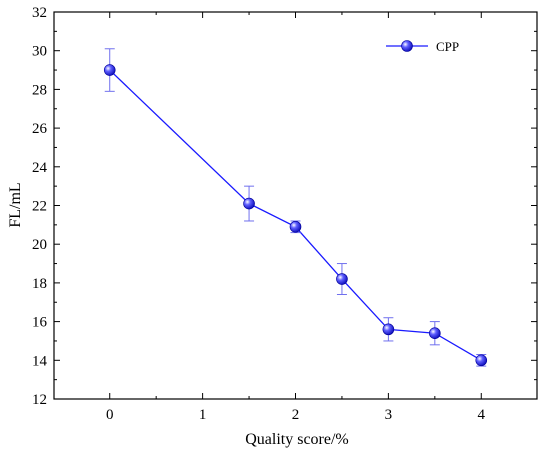 Image resolution: width=550 pixels, height=454 pixels. Describe the element at coordinates (15, 204) in the screenshot. I see `y-axis-label: FL/mL` at that location.